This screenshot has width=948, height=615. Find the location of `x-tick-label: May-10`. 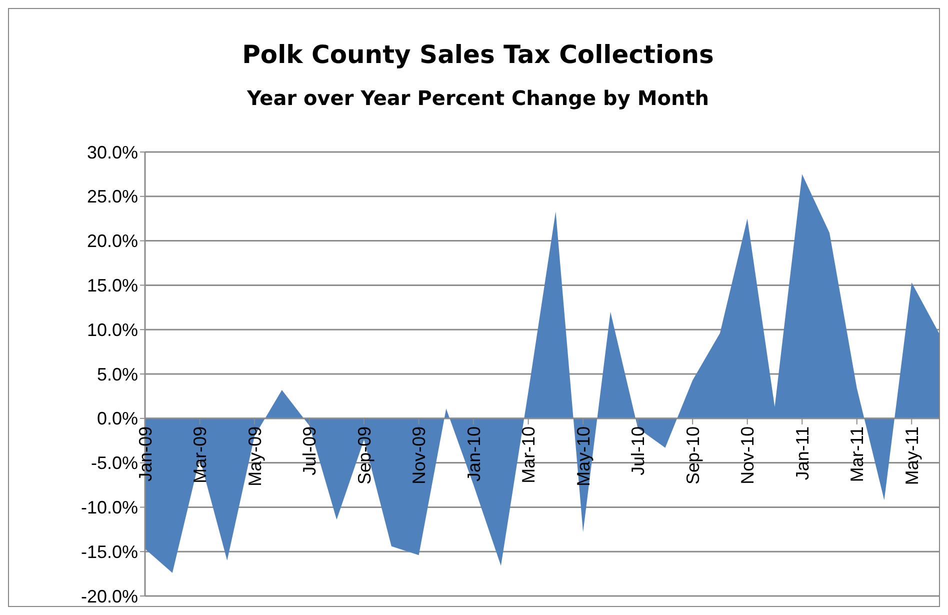

x-tick-label: May-10 is located at coordinates (583, 456).